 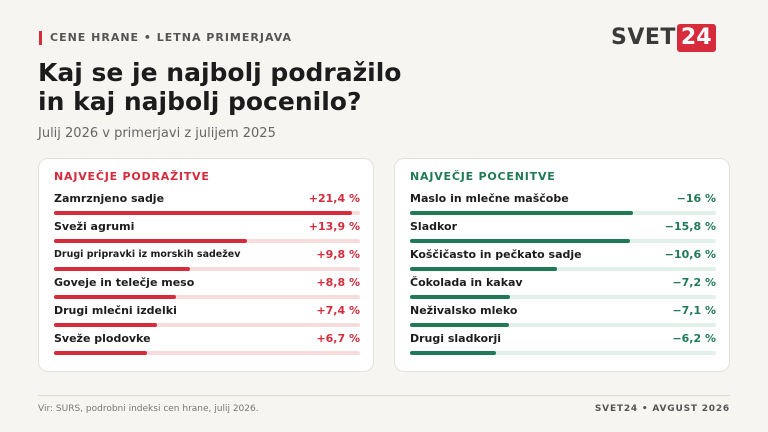 What do you see at coordinates (171, 37) in the screenshot?
I see `kicker: CENE HRANE • LETNA PRIMERJAVA` at bounding box center [171, 37].